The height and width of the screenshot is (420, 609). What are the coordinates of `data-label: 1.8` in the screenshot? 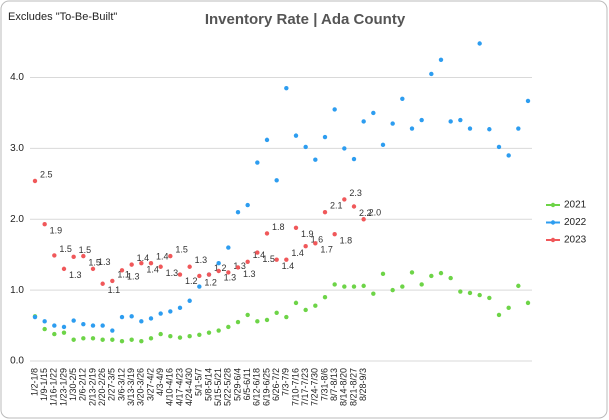 It's located at (278, 227).